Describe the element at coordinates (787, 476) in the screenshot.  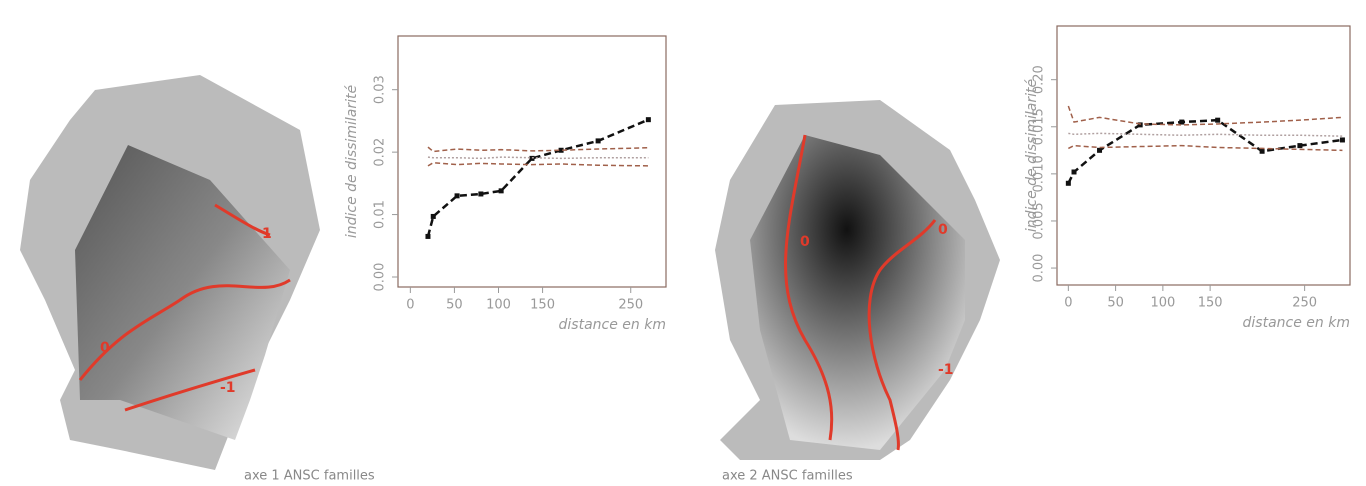
I see `map-caption: axe 2 ANSC familles` at that location.